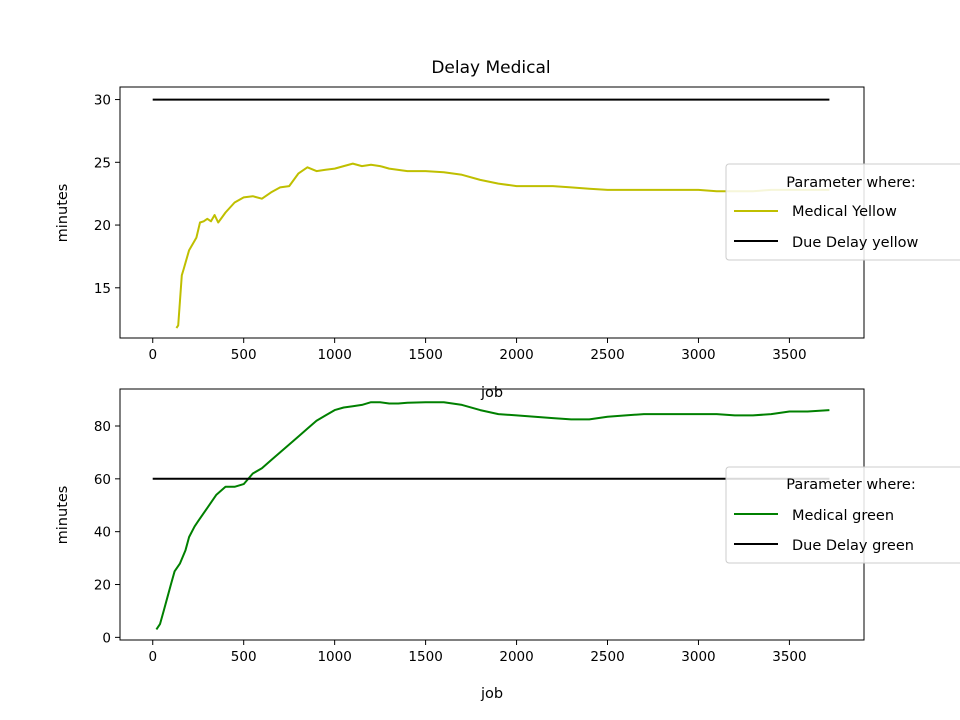 This screenshot has height=720, width=960. I want to click on bottom-legend-box, so click(842, 515).